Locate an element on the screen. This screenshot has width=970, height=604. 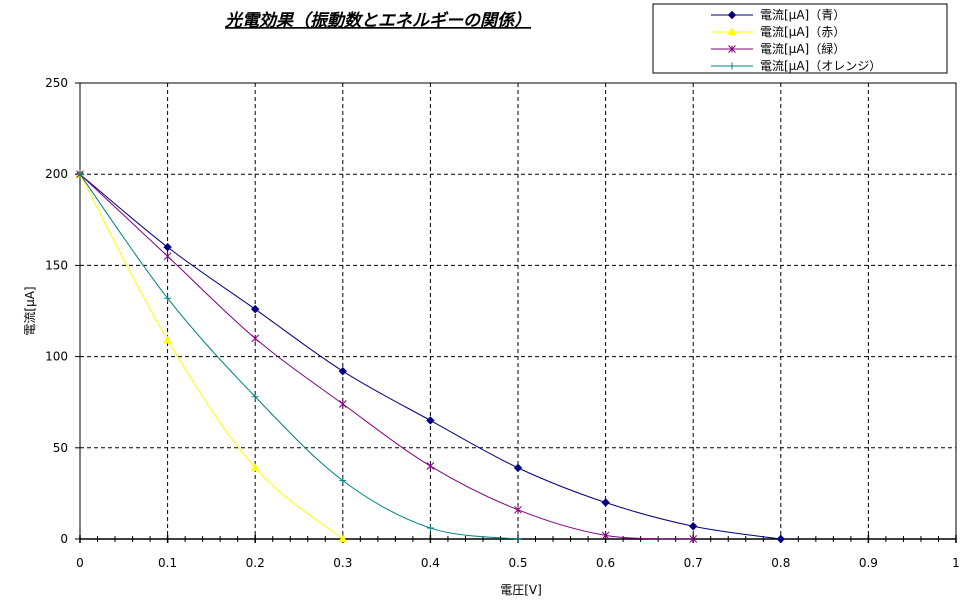
legend-label: 電流[μA]（緑） is located at coordinates (802, 48).